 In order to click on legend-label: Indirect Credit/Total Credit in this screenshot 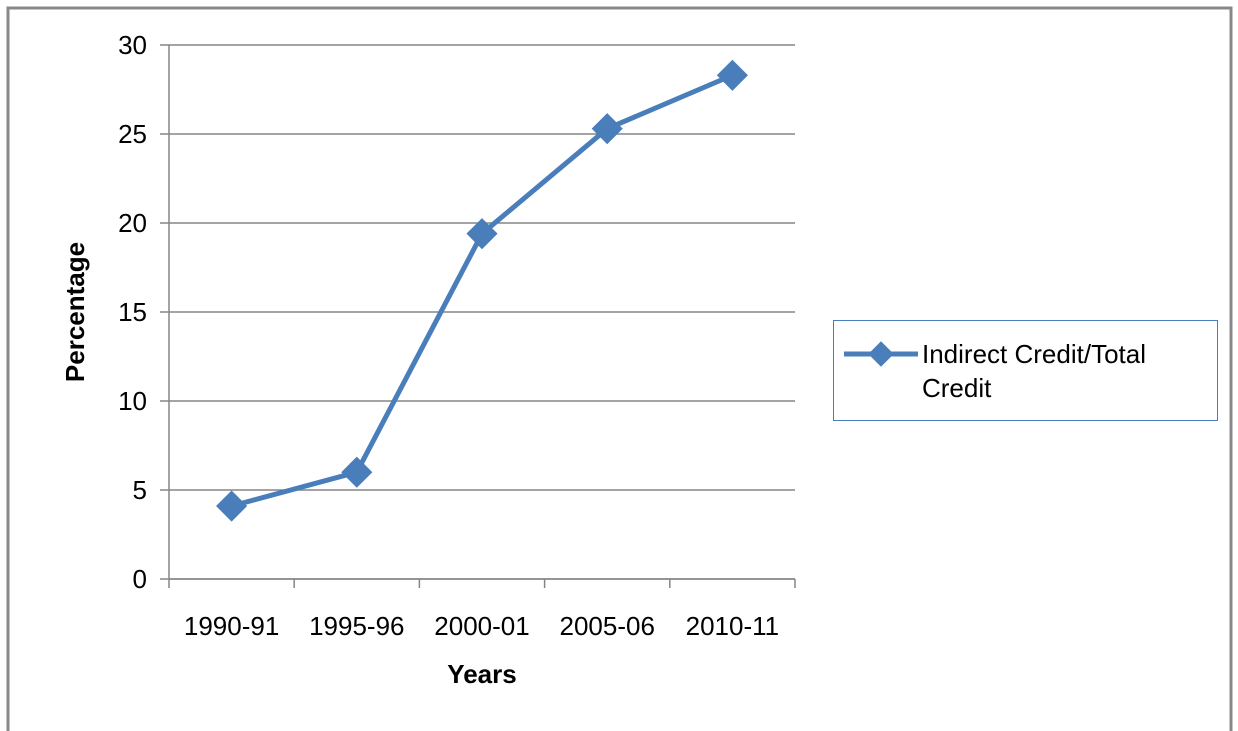, I will do `click(1034, 371)`.